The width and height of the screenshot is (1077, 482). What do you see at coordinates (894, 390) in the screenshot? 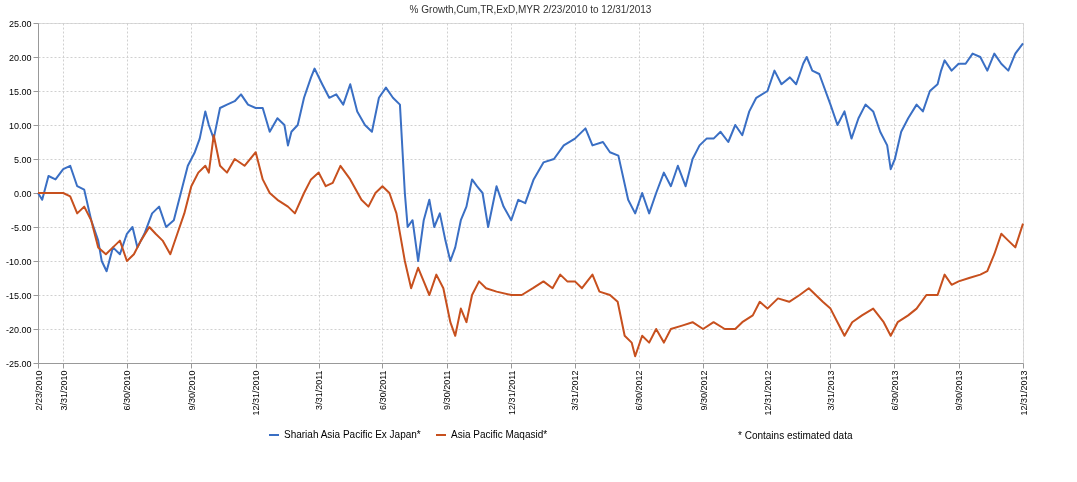
I see `x-tick-label: 6/30/2013` at bounding box center [894, 390].